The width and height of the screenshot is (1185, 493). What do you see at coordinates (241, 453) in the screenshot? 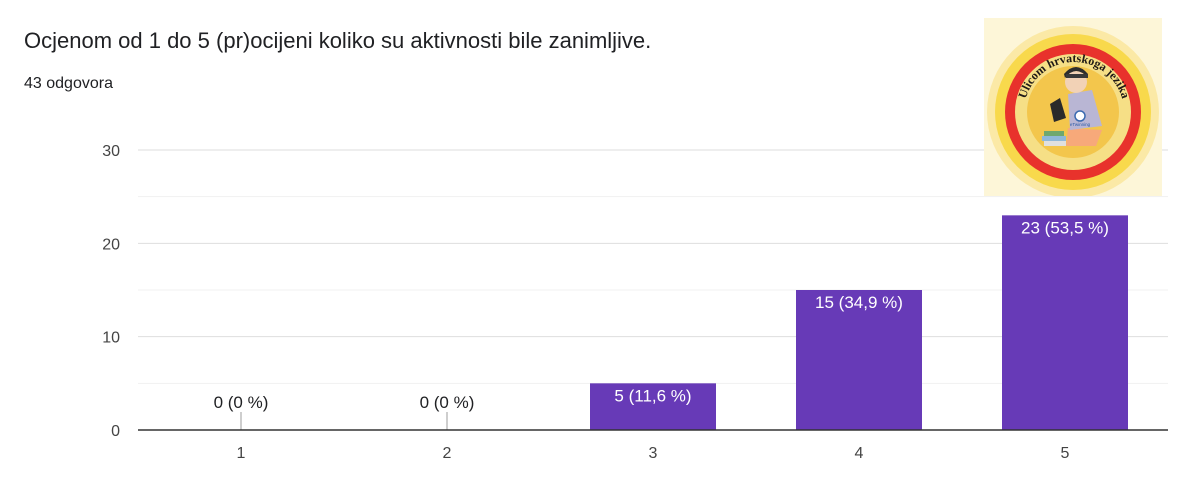
I see `x-tick-label: 1` at bounding box center [241, 453].